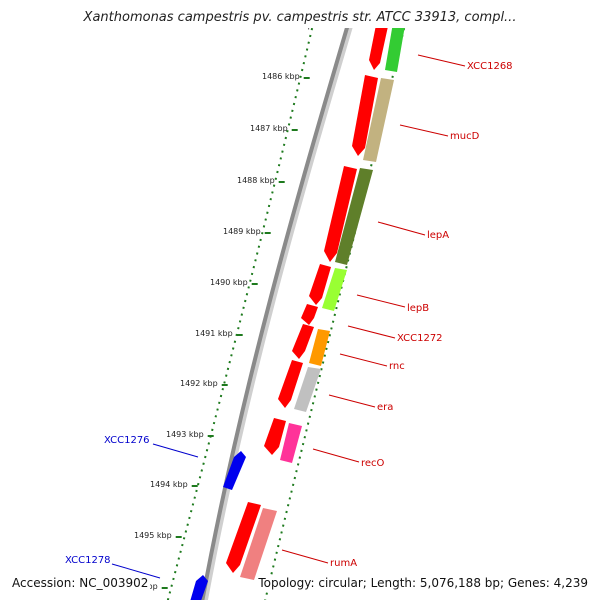 Image resolution: width=600 pixels, height=600 pixels. What do you see at coordinates (397, 366) in the screenshot?
I see `gene-label-rnc: rnc` at bounding box center [397, 366].